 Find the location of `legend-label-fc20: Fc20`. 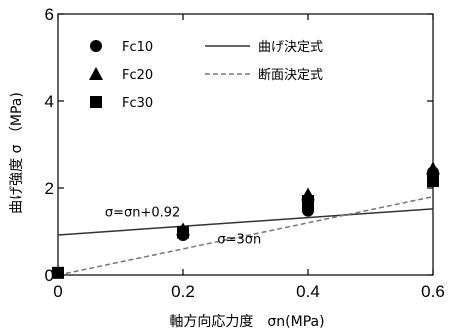

legend-label-fc20: Fc20 is located at coordinates (137, 75).